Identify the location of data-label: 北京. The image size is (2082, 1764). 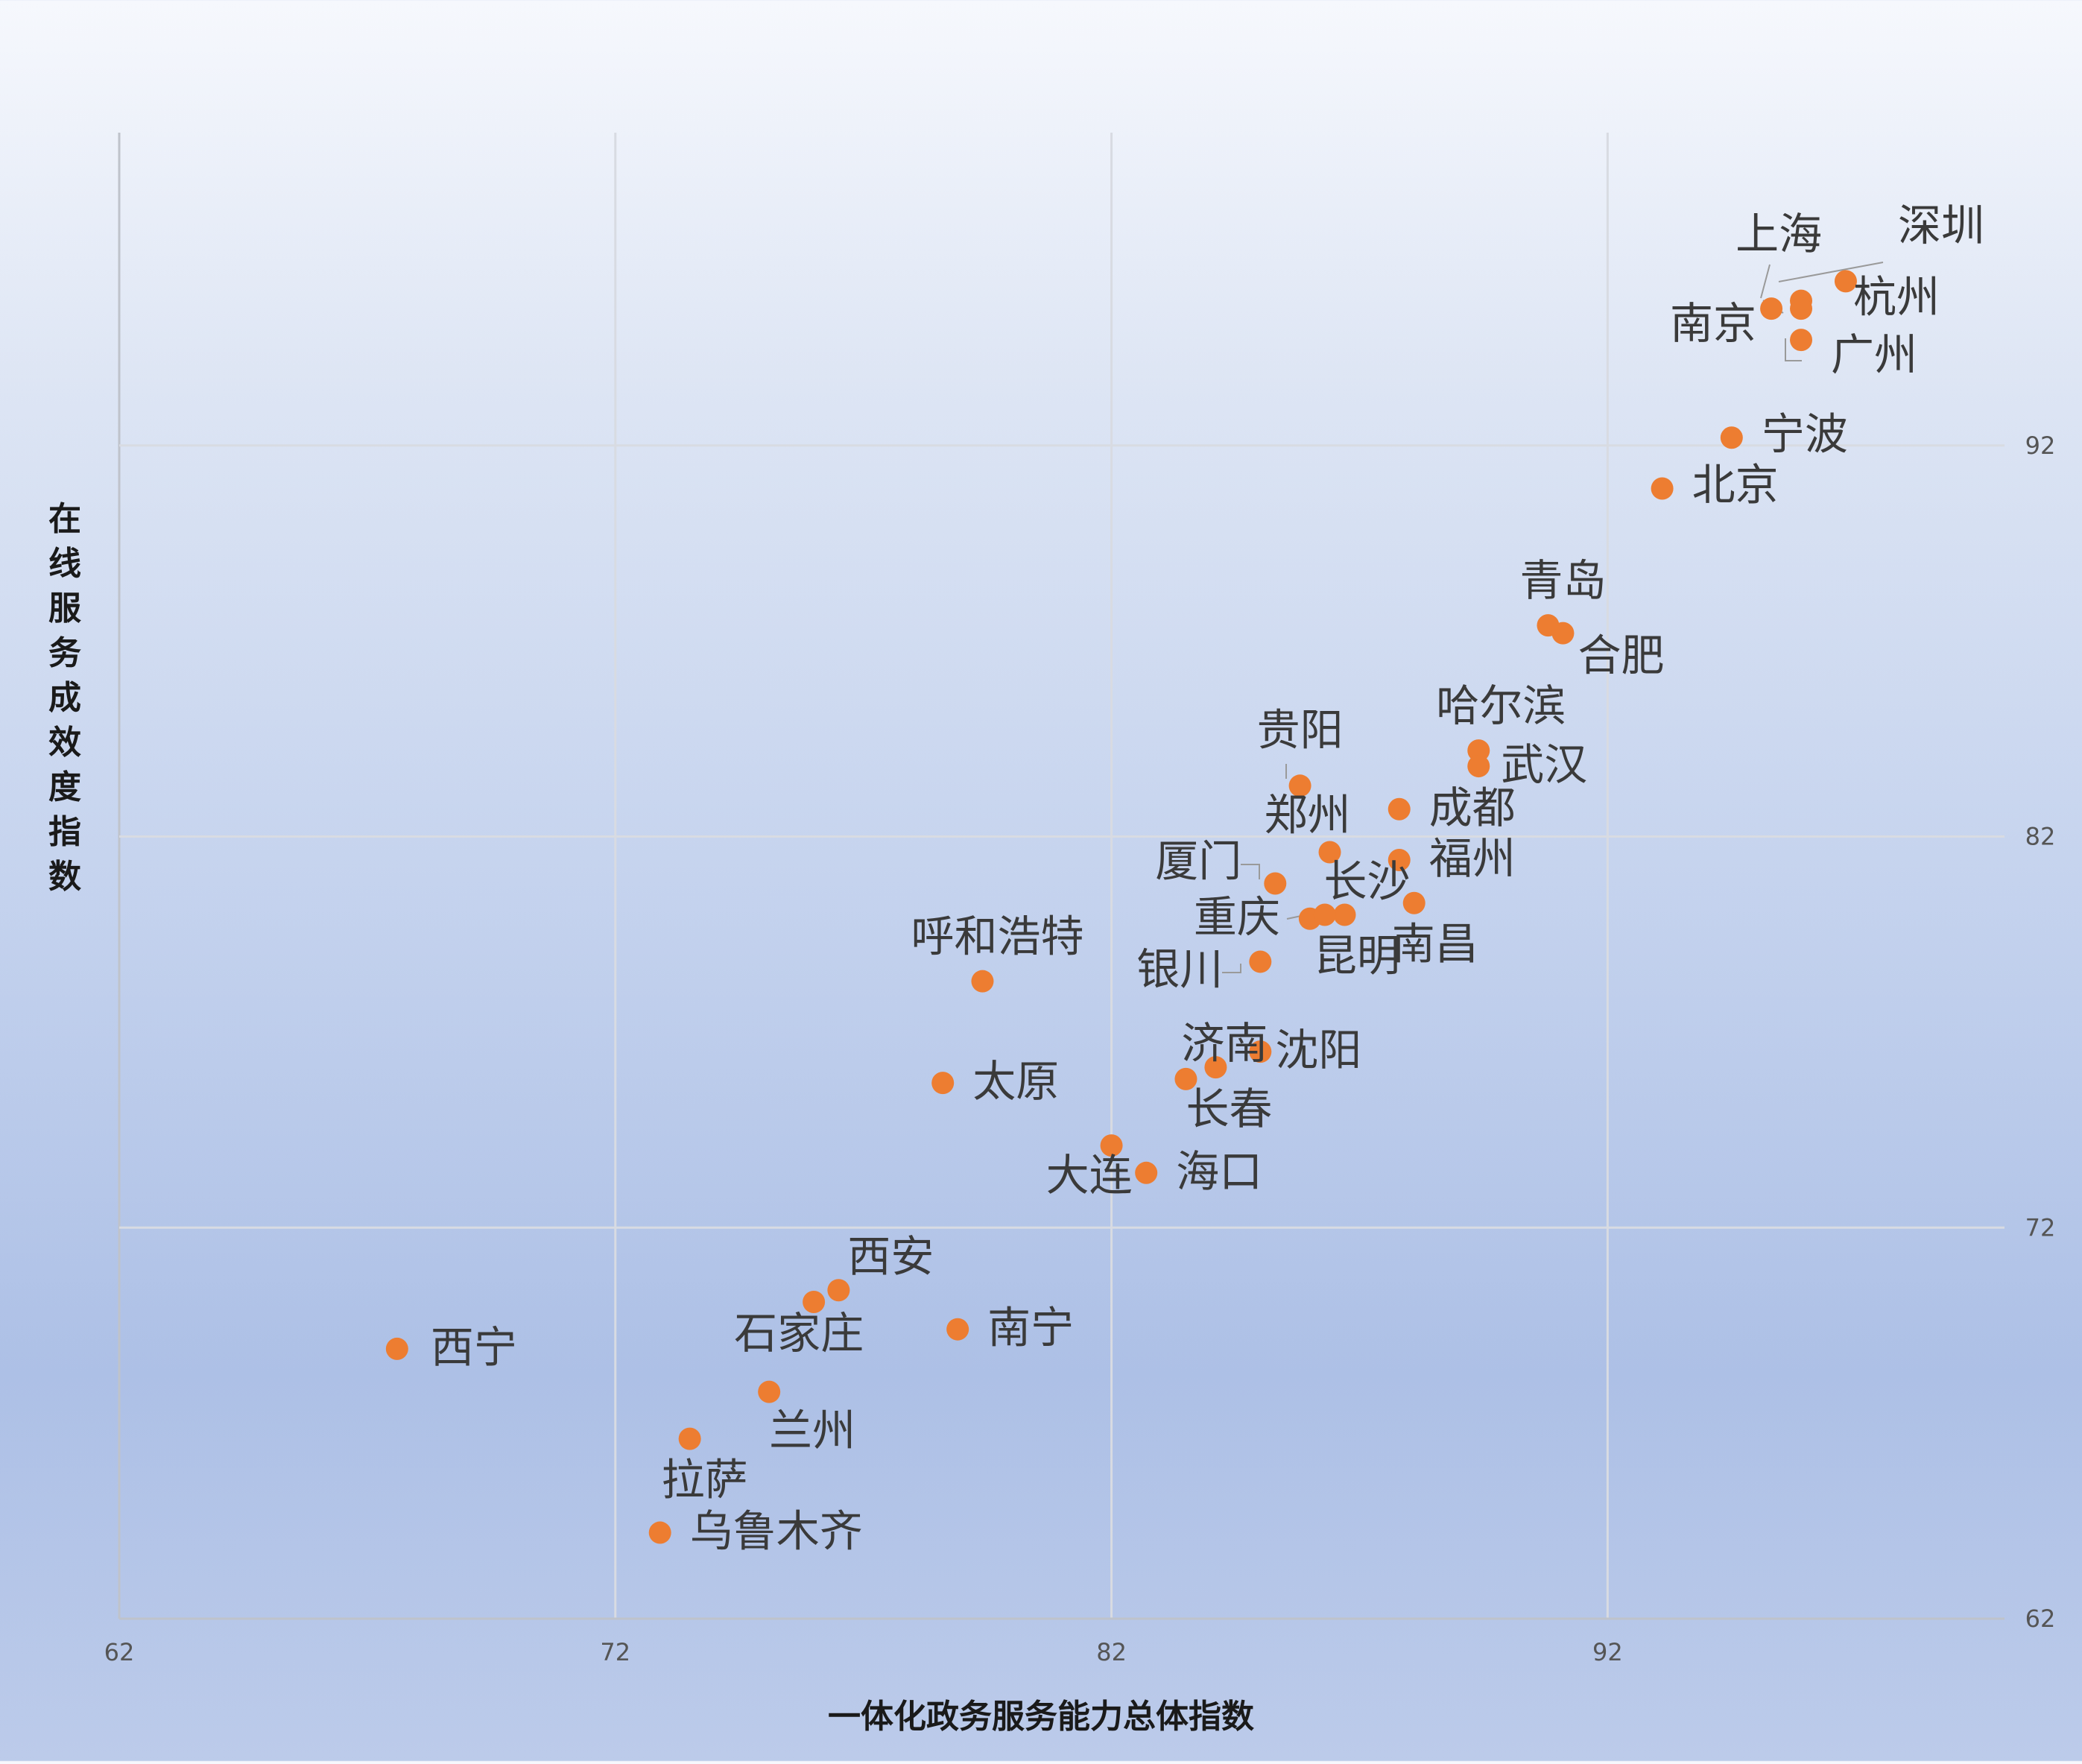
(1735, 485).